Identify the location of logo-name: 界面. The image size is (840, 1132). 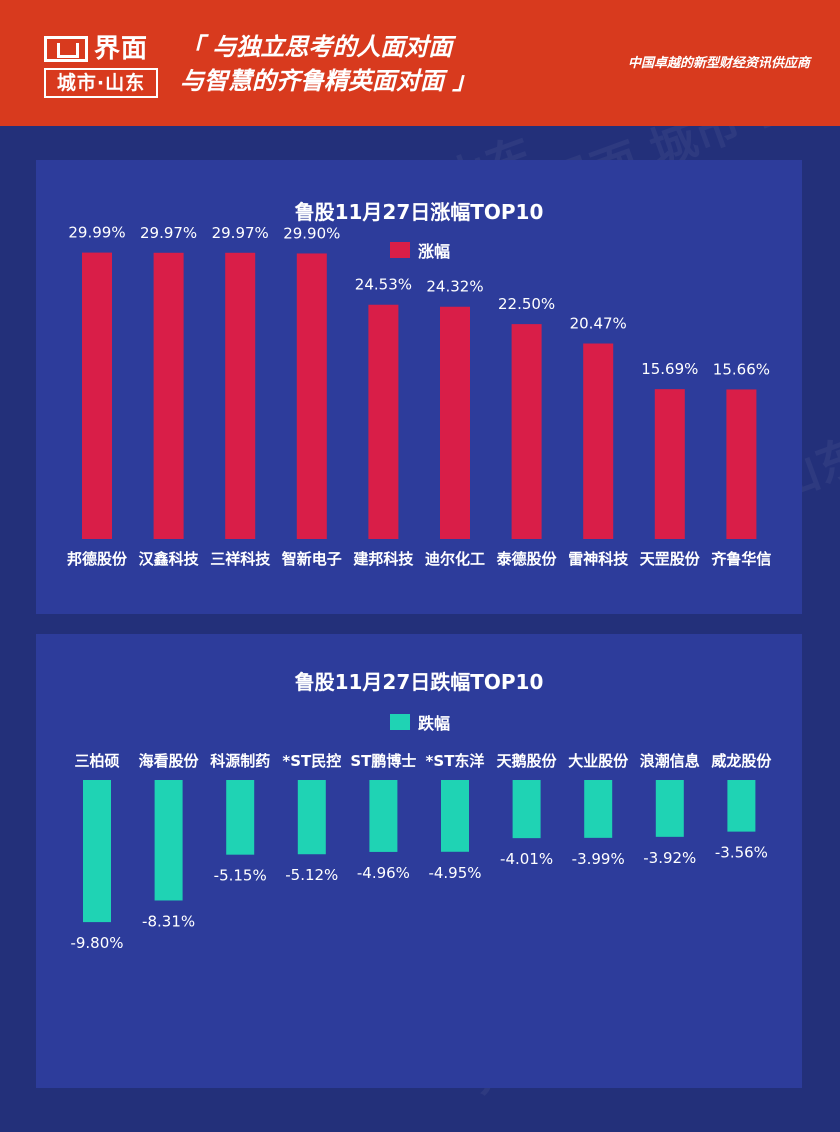
(121, 49).